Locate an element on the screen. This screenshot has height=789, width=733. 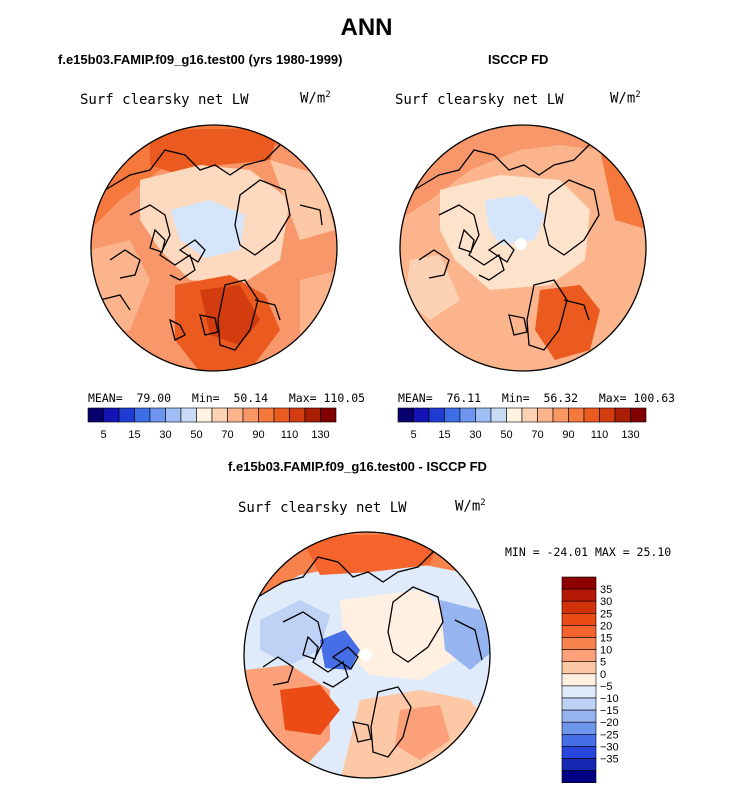
obs-map-border is located at coordinates (523, 248).